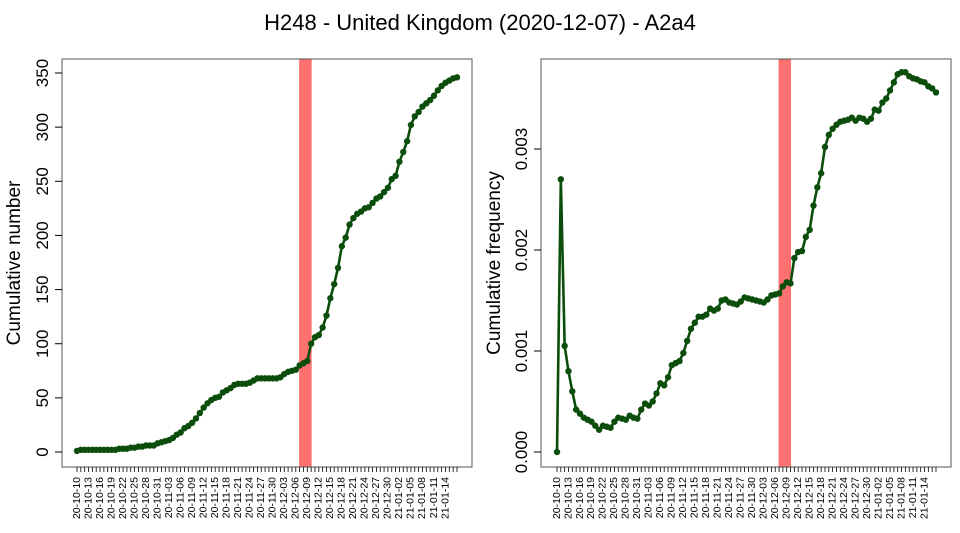  Describe the element at coordinates (399, 498) in the screenshot. I see `x-tick-label: 21-01-02` at that location.